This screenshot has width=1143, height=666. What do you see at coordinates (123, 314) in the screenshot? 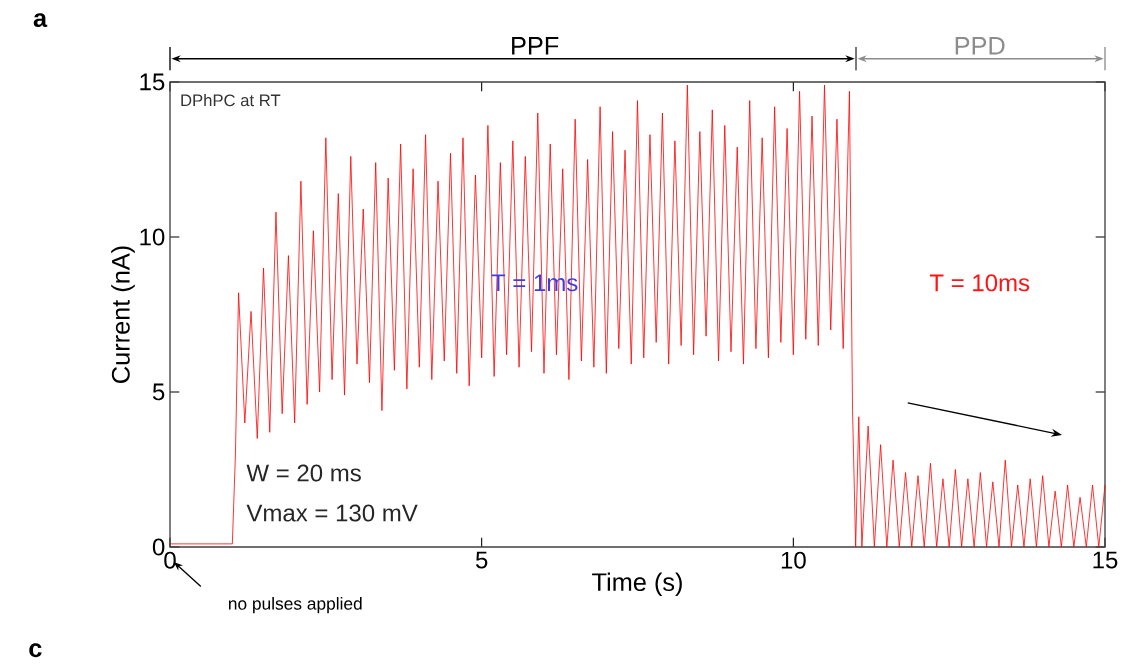
I see `y-axis-title: Current (nA)` at bounding box center [123, 314].